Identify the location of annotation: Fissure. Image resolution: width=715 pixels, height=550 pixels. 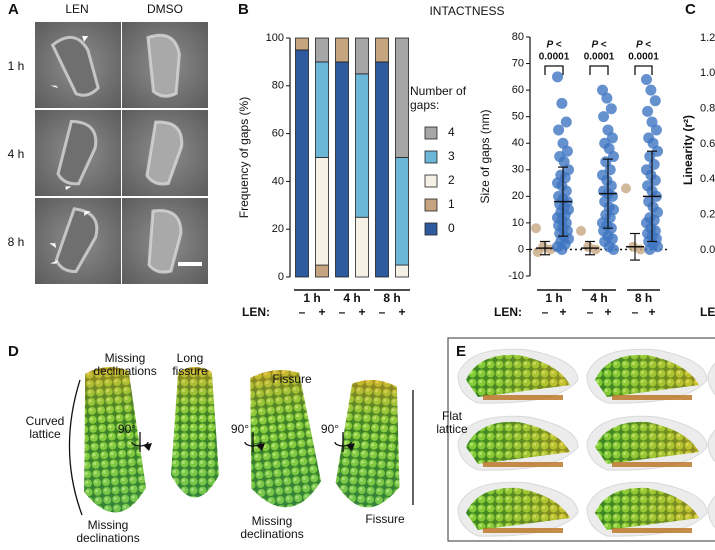
(385, 519).